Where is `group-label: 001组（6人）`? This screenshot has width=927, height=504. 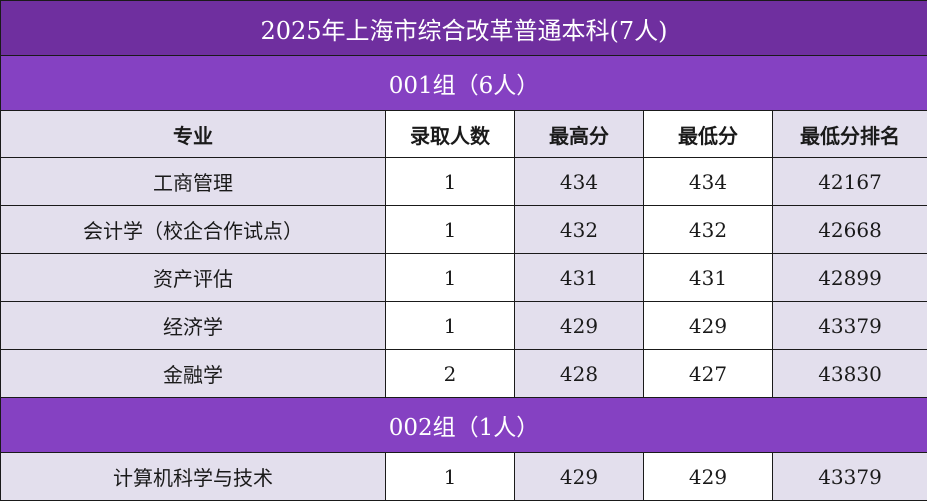
group-label: 001组（6人） is located at coordinates (463, 83).